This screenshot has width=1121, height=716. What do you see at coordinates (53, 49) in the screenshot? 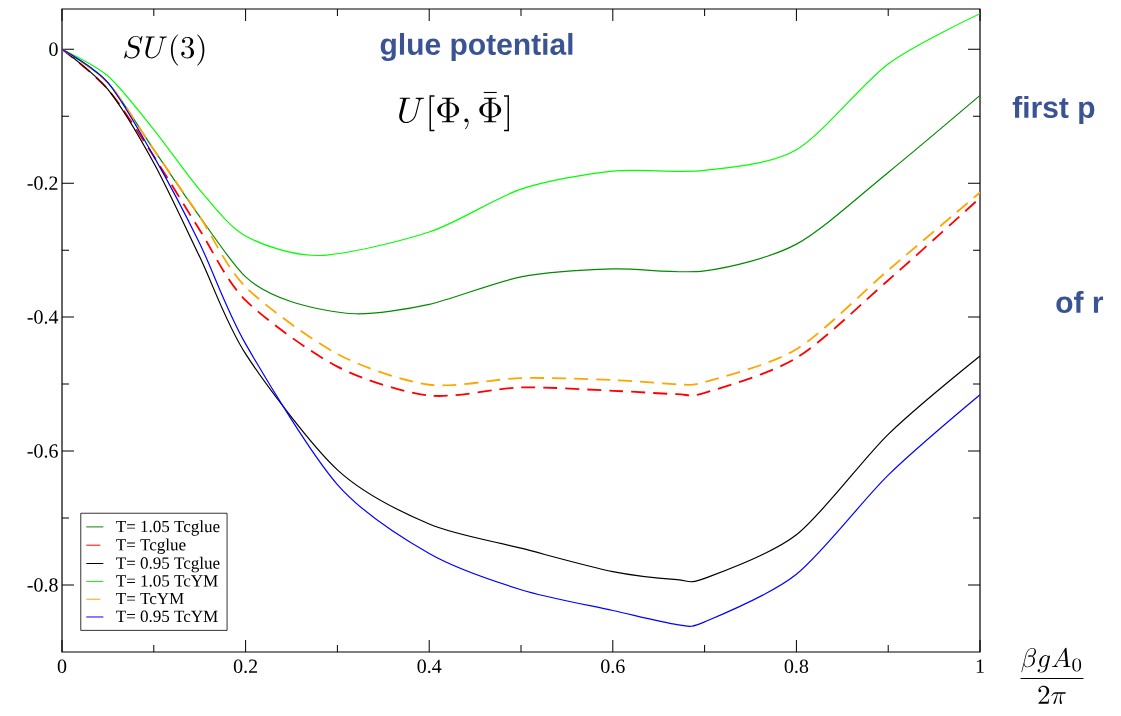
I see `y-tick-label: 0` at bounding box center [53, 49].